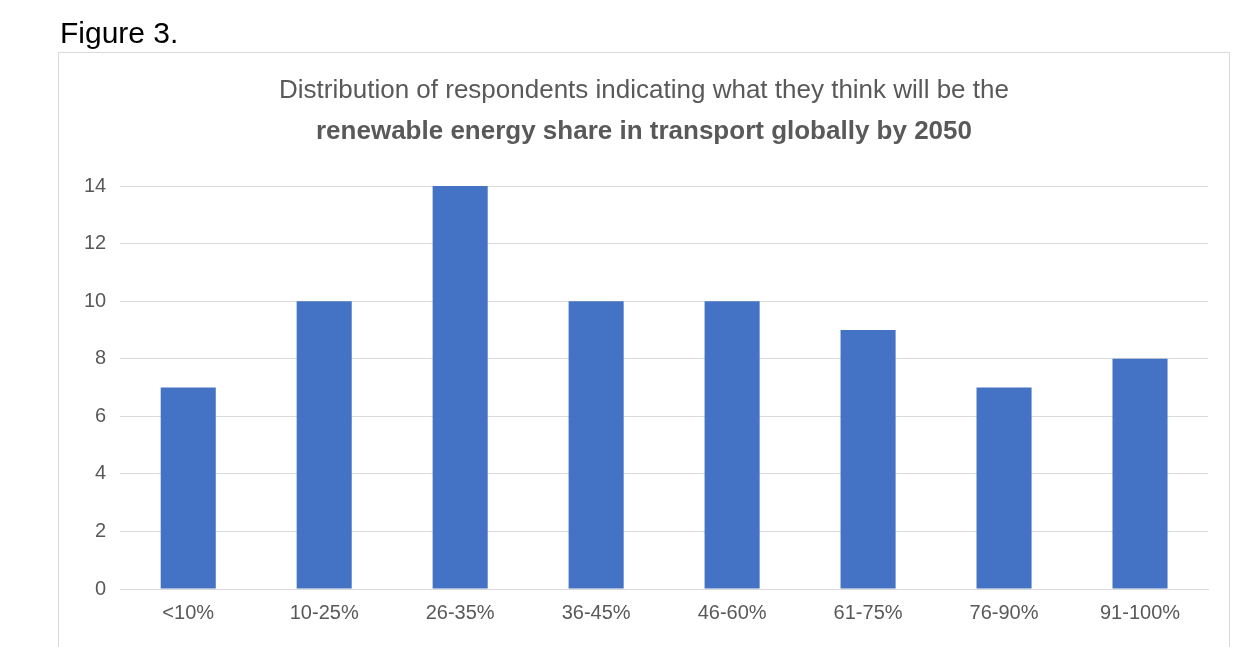  Describe the element at coordinates (95, 184) in the screenshot. I see `y-tick-label: 14` at that location.